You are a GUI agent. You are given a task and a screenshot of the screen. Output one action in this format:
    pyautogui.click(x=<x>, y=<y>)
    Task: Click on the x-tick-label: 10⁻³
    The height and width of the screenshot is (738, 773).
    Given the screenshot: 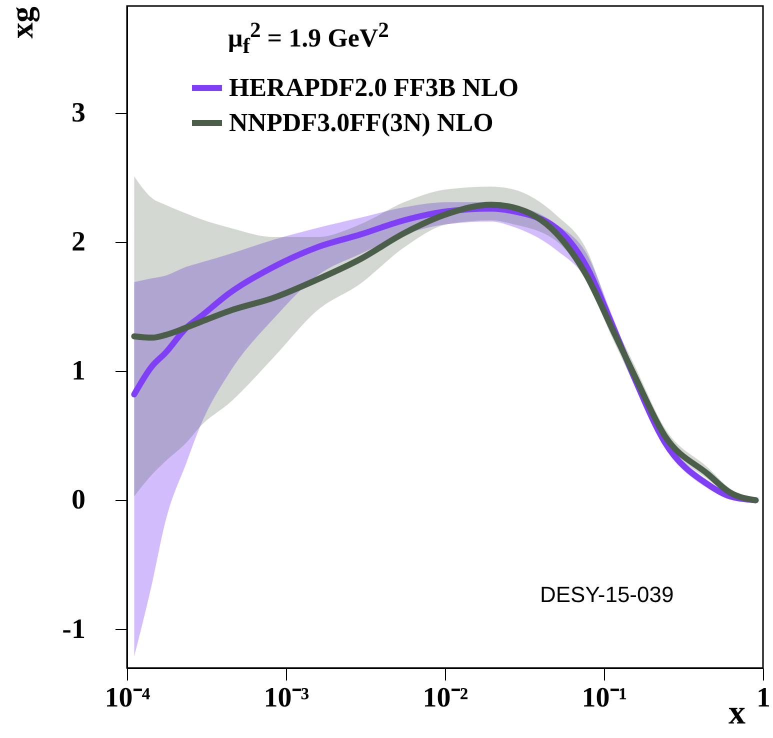 What is the action you would take?
    pyautogui.click(x=287, y=698)
    